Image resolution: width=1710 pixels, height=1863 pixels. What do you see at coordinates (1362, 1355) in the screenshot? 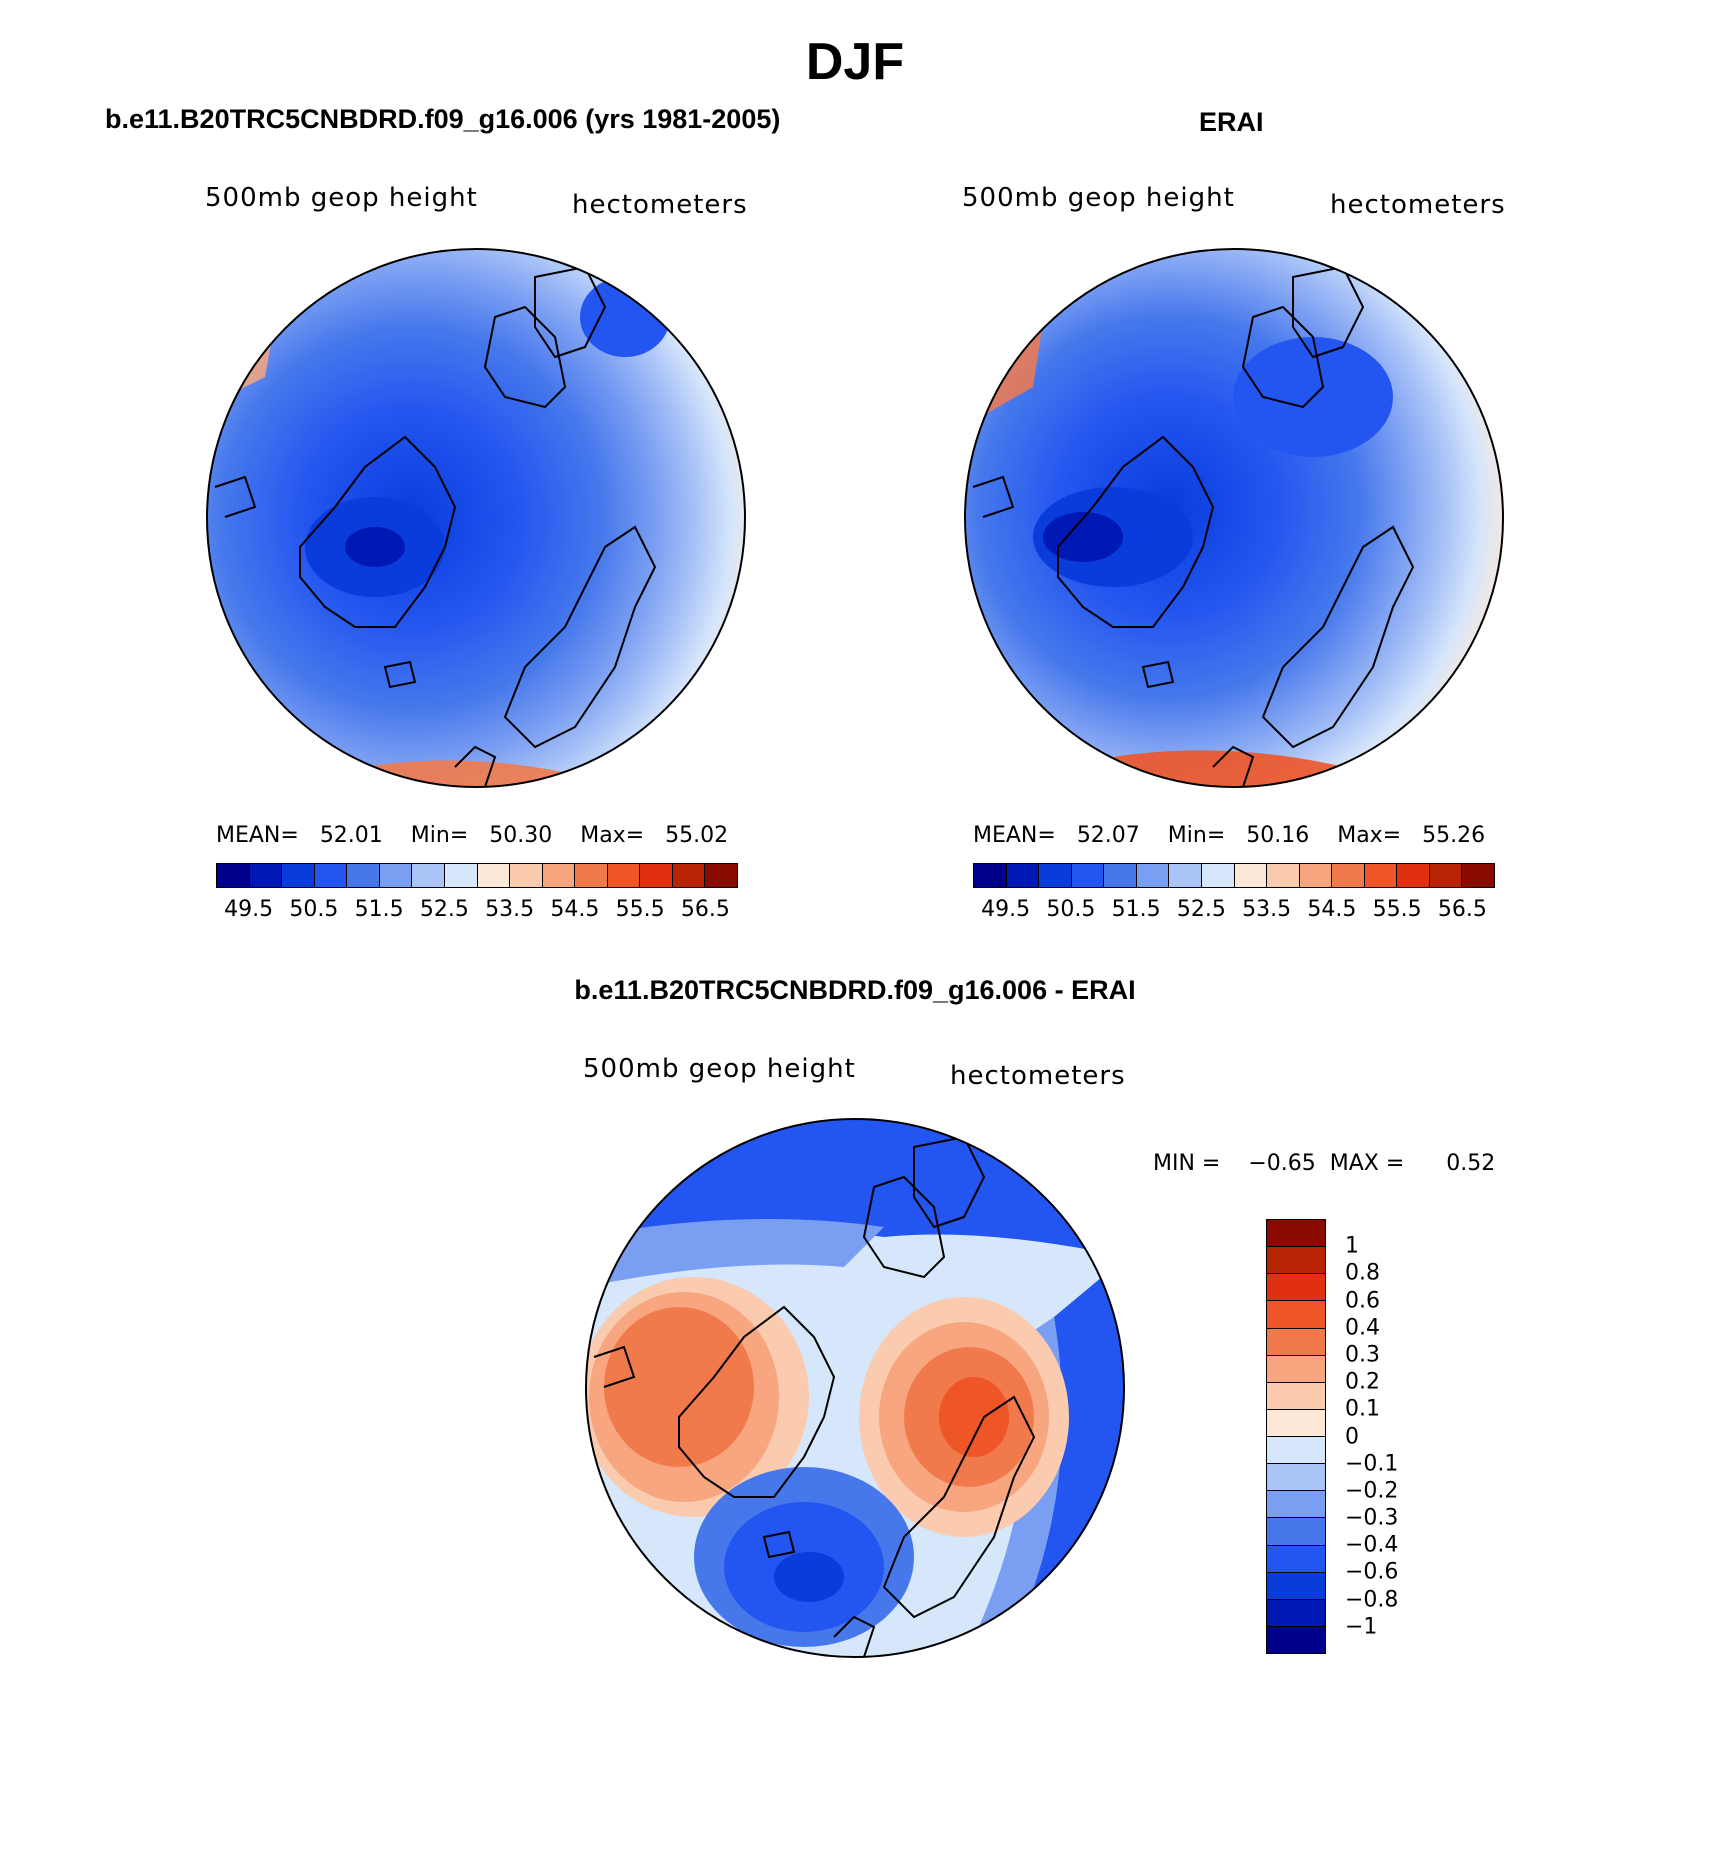
I see `colorbar-tick-label: 0.3` at bounding box center [1362, 1355].